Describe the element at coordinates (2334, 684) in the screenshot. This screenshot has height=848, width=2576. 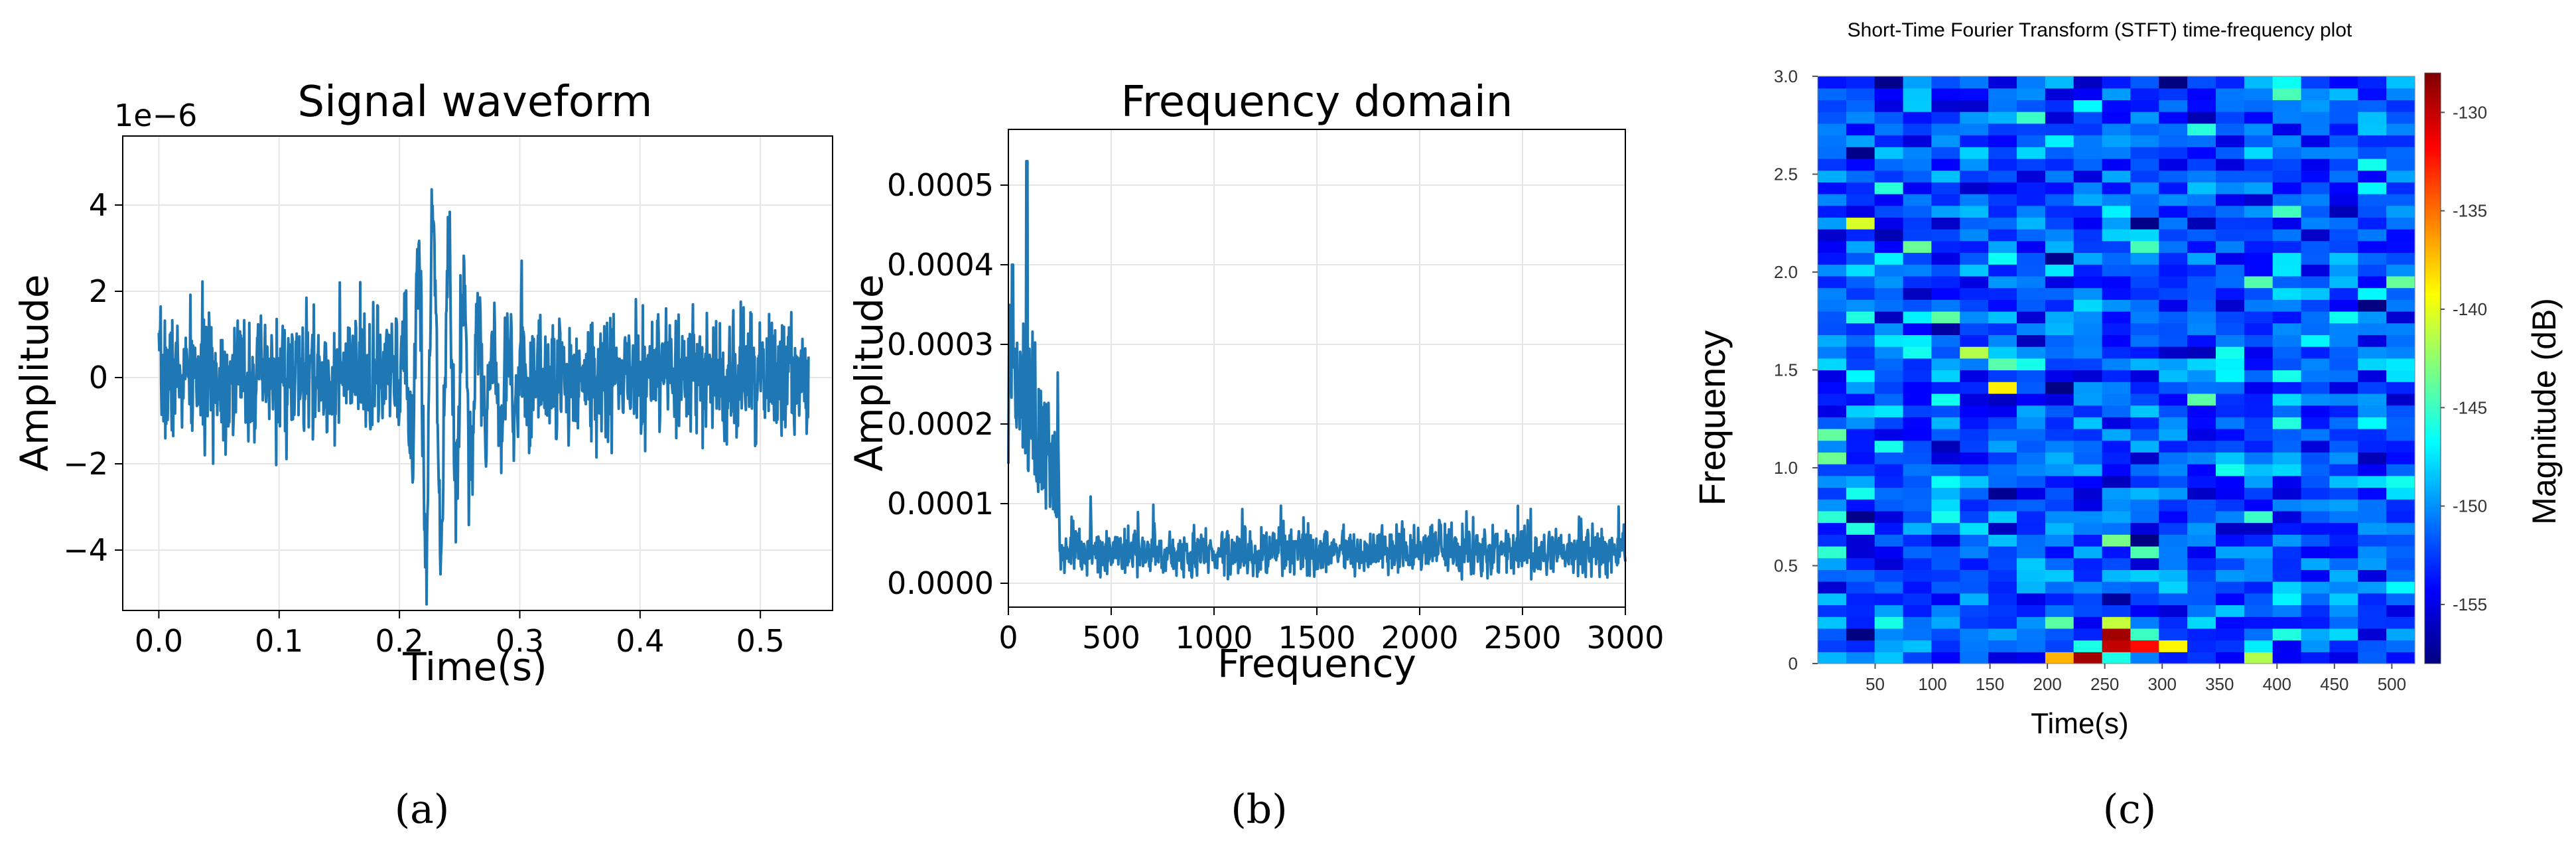
I see `panel-c-x-tick-label: 450` at that location.